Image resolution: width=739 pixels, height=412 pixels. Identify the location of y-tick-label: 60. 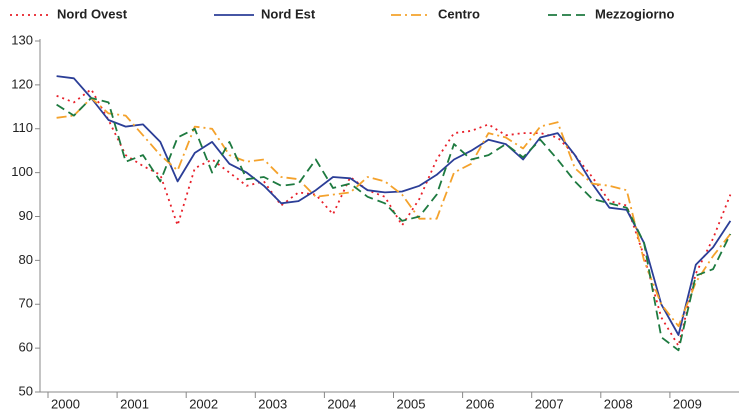
(26, 347).